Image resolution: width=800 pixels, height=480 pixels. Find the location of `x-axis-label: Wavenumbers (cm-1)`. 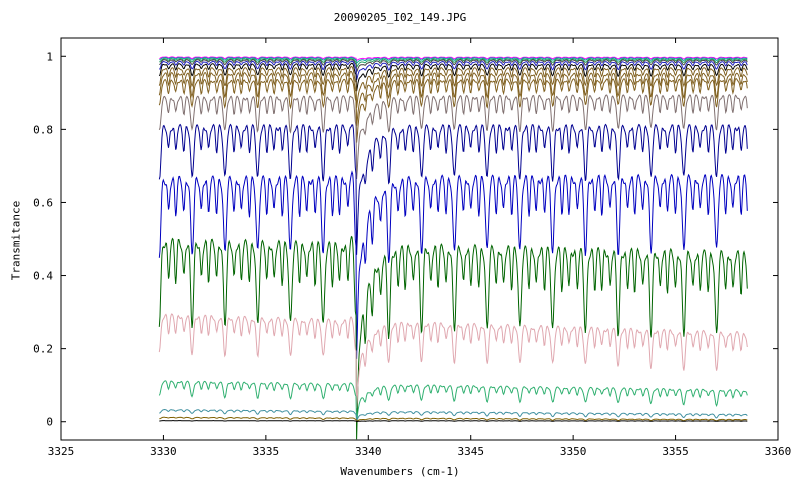

x-axis-label: Wavenumbers (cm-1) is located at coordinates (400, 471).